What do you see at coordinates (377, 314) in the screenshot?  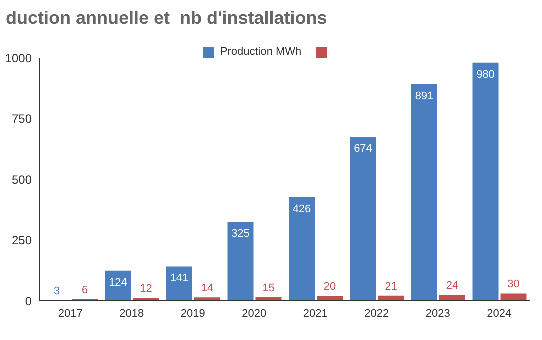 I see `x-tick-label: 2022` at bounding box center [377, 314].